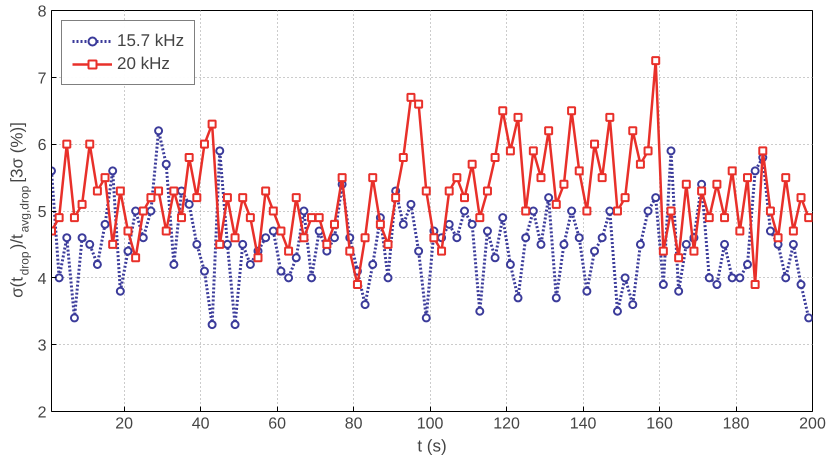  Describe the element at coordinates (42, 346) in the screenshot. I see `y-tick-label: 3` at that location.